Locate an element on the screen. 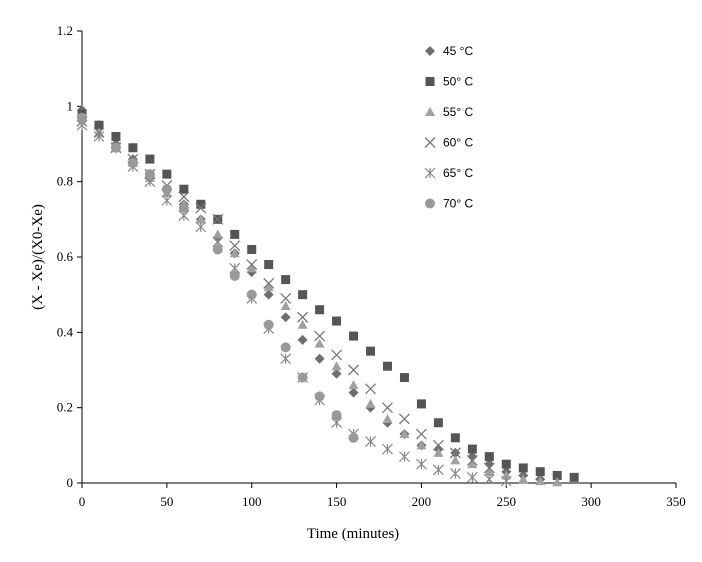 Image resolution: width=702 pixels, height=562 pixels. x-tick-label: 0 is located at coordinates (82, 501).